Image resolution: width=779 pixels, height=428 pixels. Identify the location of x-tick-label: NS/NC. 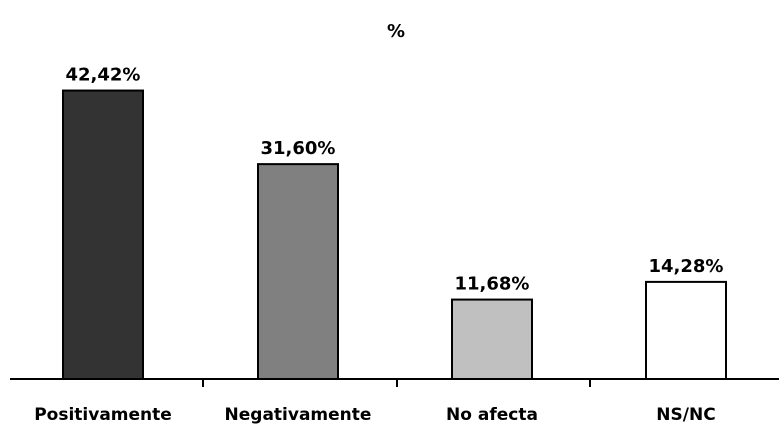
(685, 415).